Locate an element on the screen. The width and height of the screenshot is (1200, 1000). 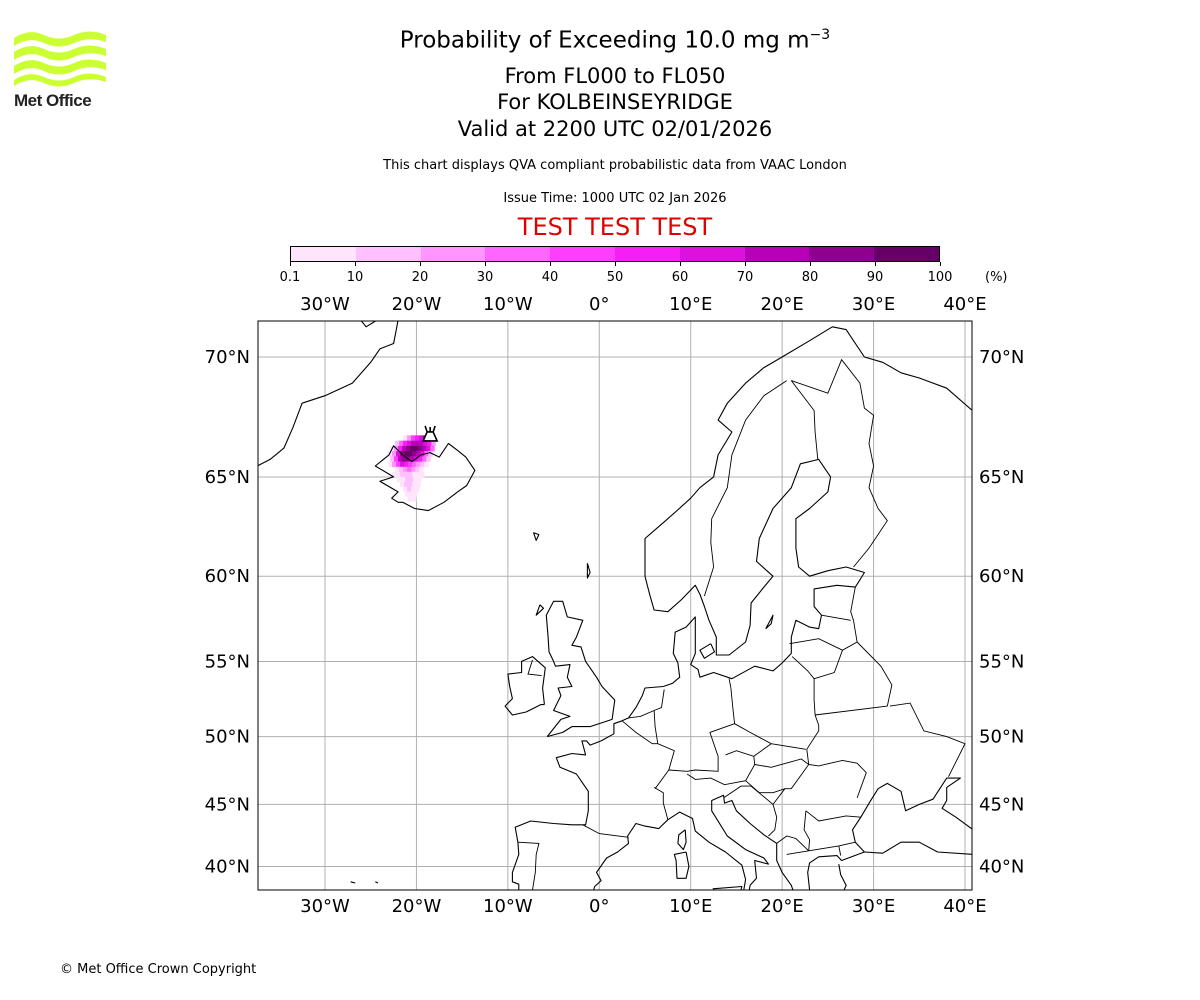
lat-tick-label-left: 70°N is located at coordinates (227, 357).